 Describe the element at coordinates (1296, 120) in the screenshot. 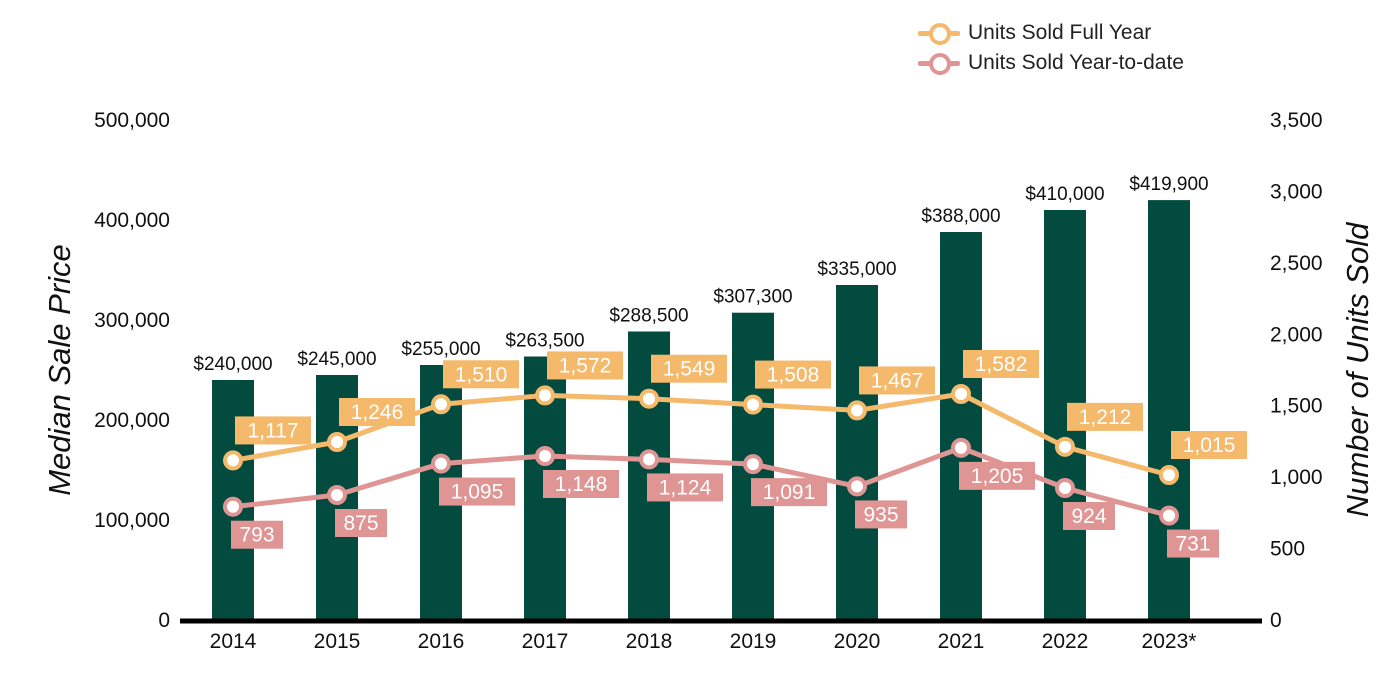

I see `right-axis-tick-label: 3,500` at that location.